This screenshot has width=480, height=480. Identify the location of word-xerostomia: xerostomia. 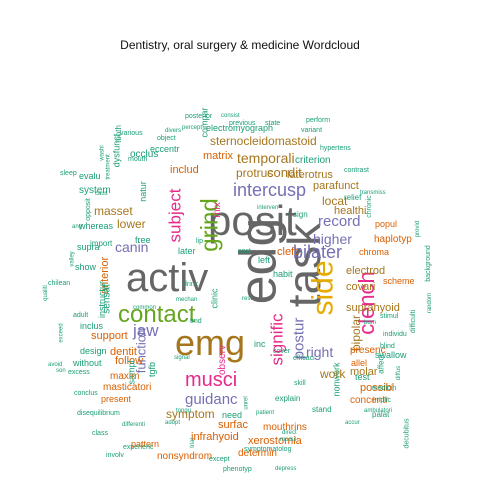
(275, 441).